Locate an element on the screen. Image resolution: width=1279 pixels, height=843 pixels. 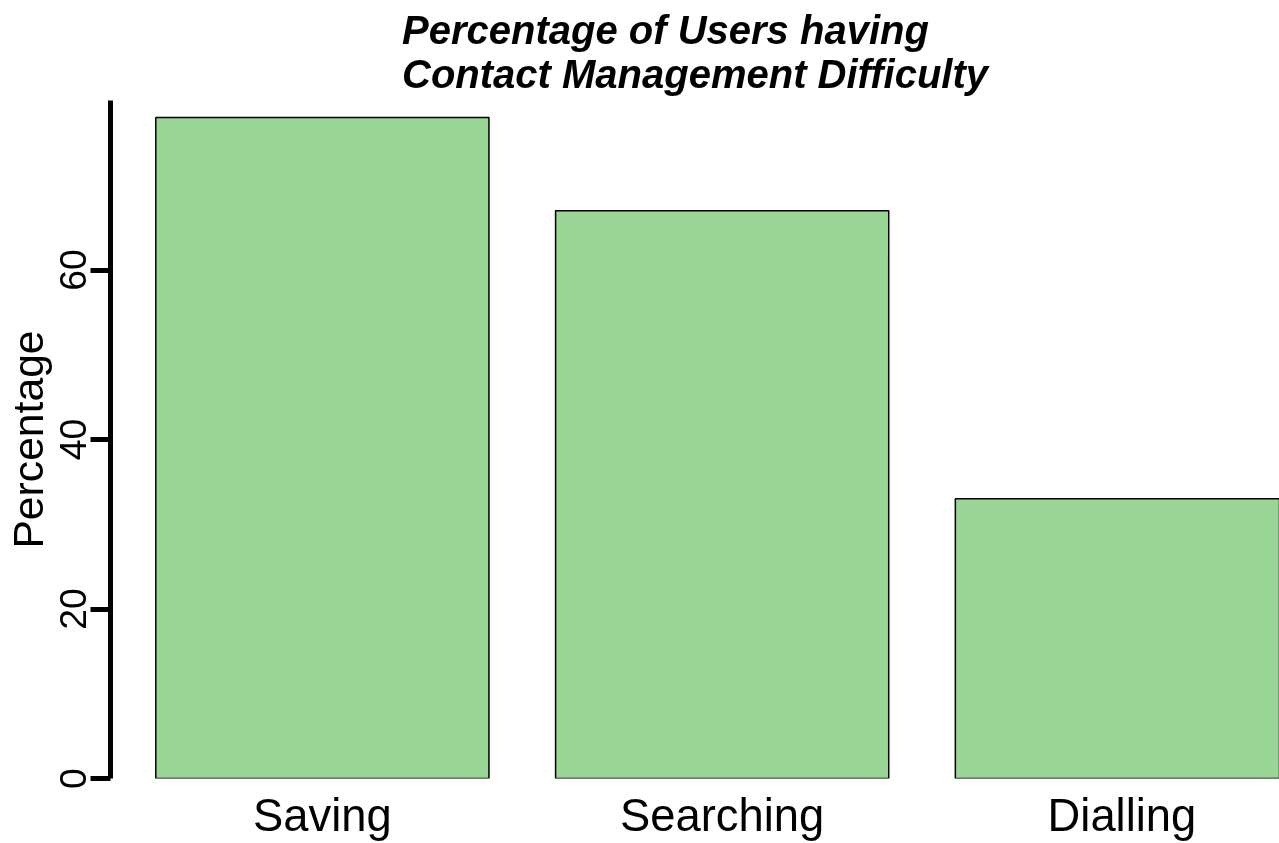
x-tick-label: Dialling is located at coordinates (1122, 815).